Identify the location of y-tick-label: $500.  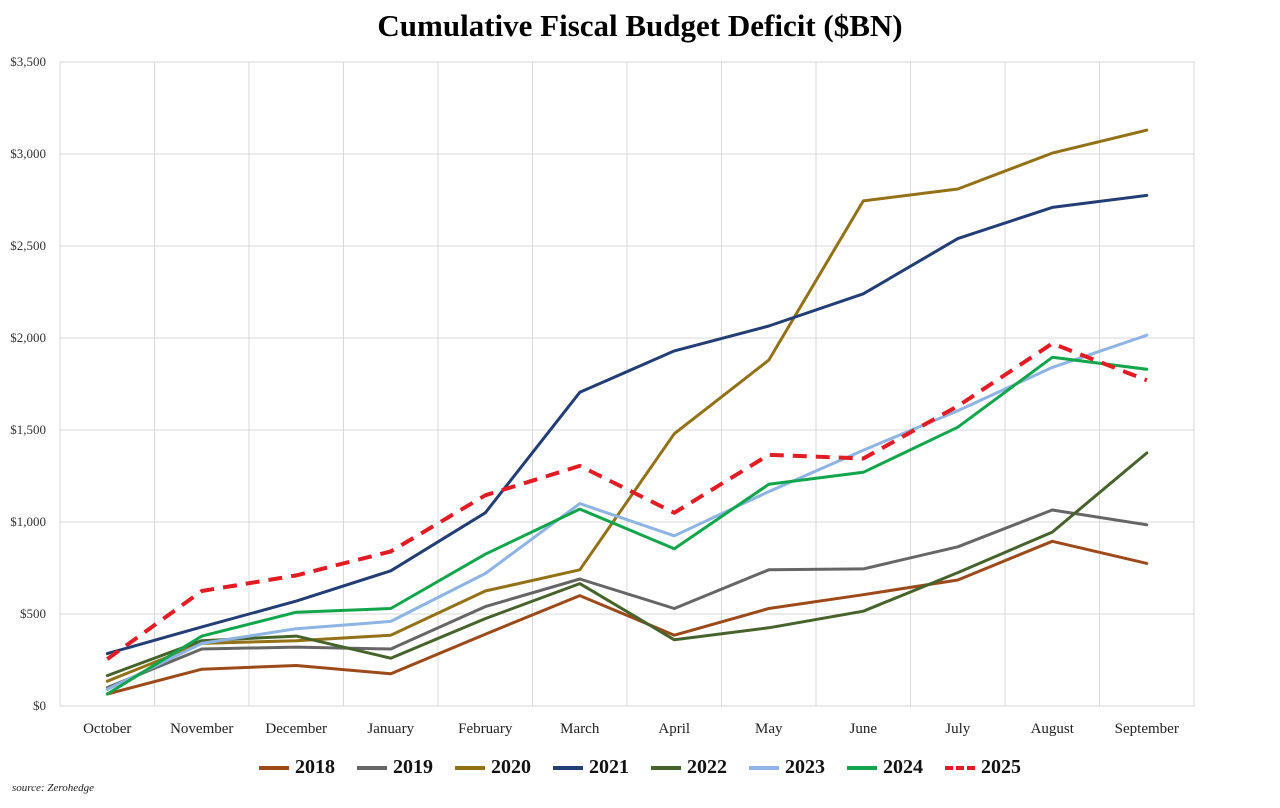
(33, 613).